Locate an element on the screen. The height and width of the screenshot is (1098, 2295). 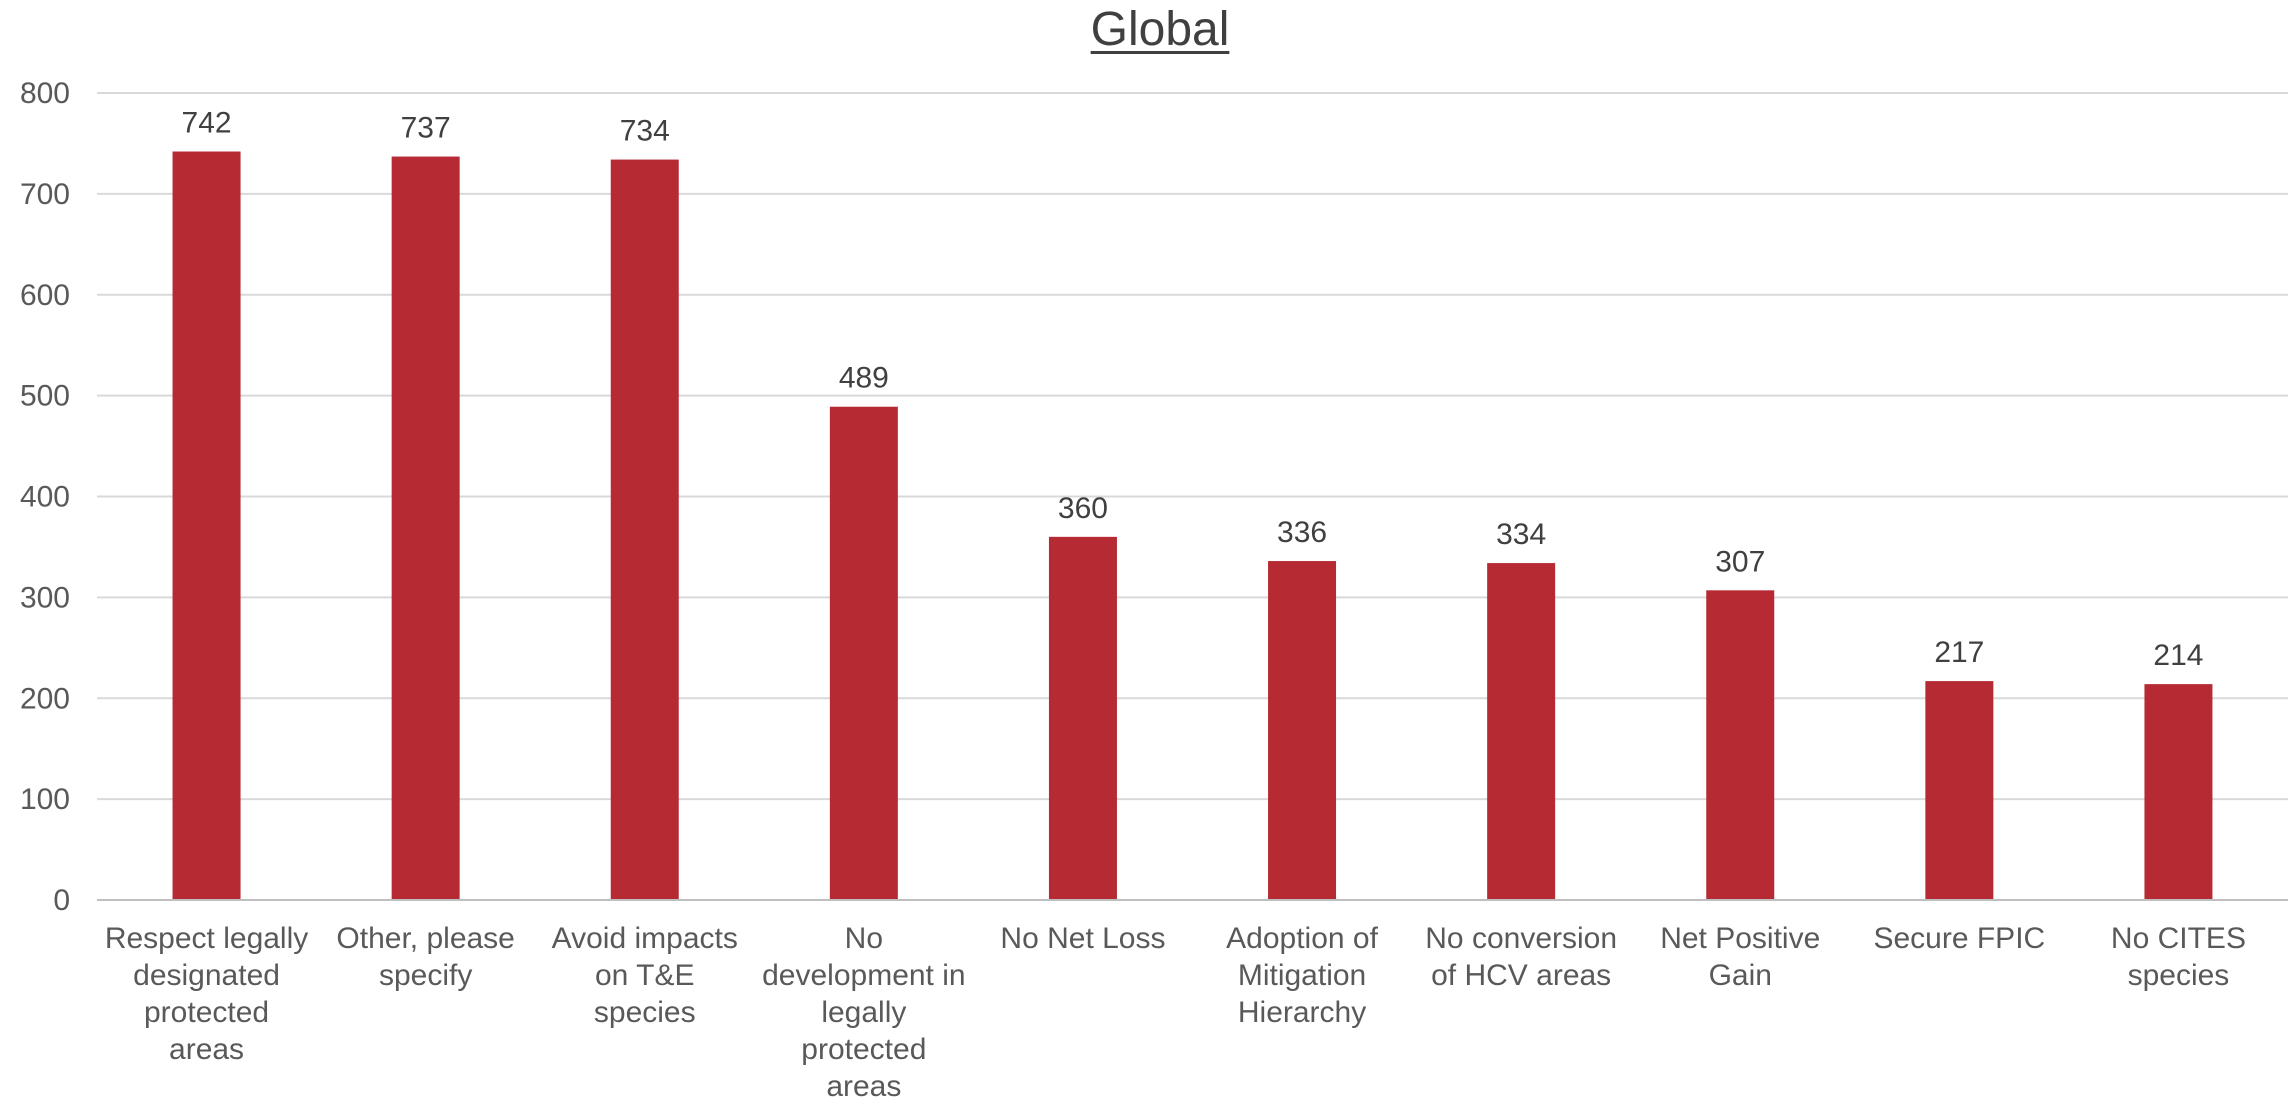
y-tick-label: 200 is located at coordinates (45, 698).